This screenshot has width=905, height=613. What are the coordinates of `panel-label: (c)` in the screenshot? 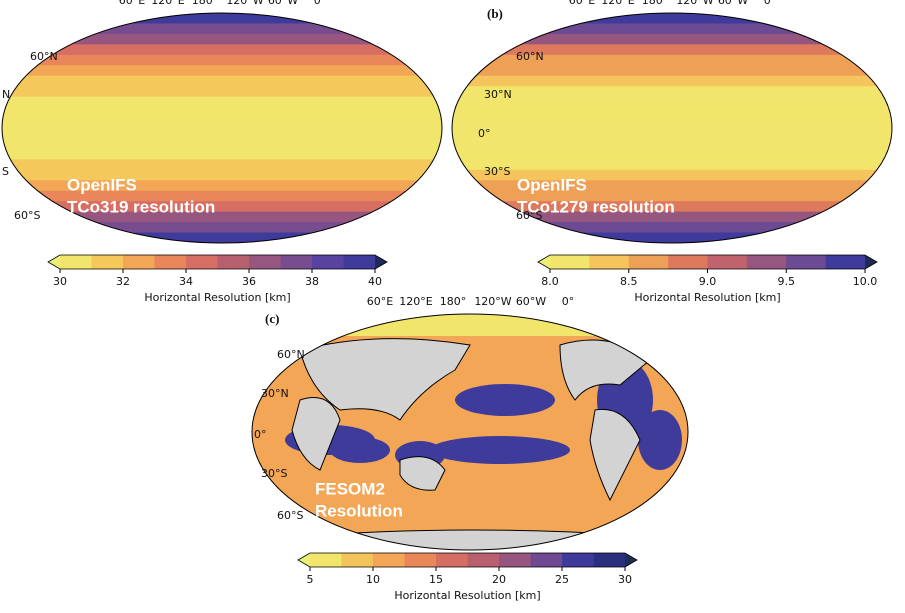 It's located at (272, 318).